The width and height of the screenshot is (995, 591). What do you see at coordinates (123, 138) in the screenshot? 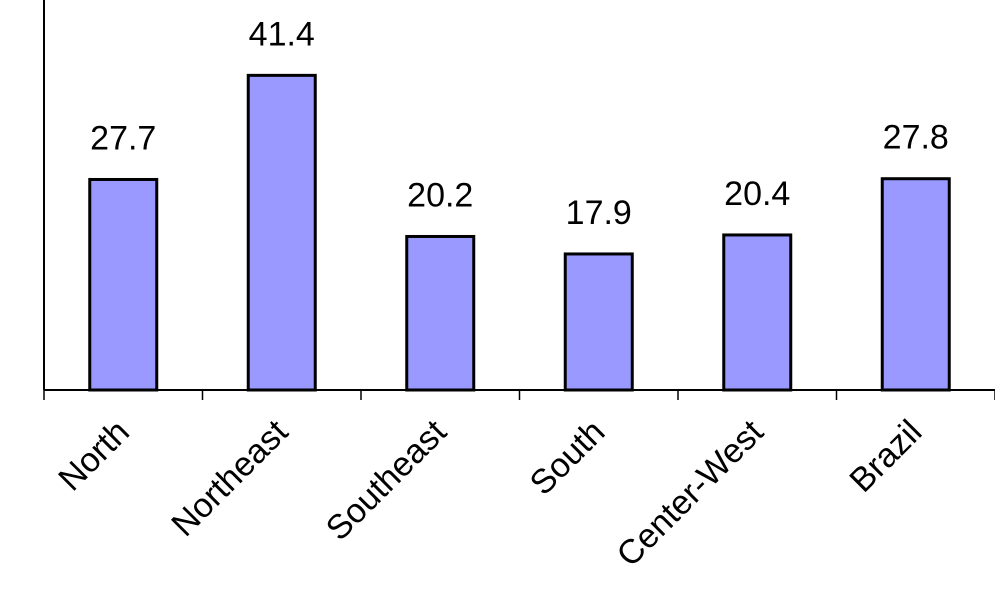
I see `data-label-north: 27.7` at bounding box center [123, 138].